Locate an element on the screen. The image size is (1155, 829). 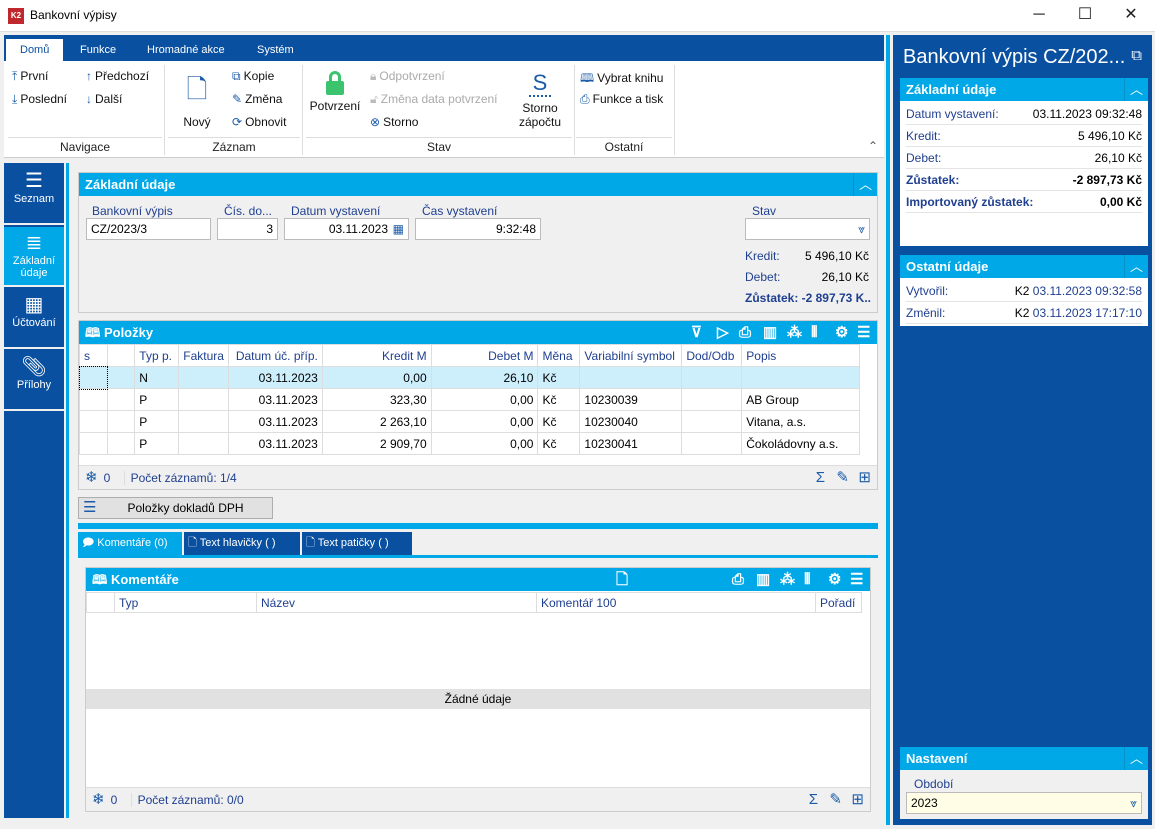
col-marker is located at coordinates (100, 602).